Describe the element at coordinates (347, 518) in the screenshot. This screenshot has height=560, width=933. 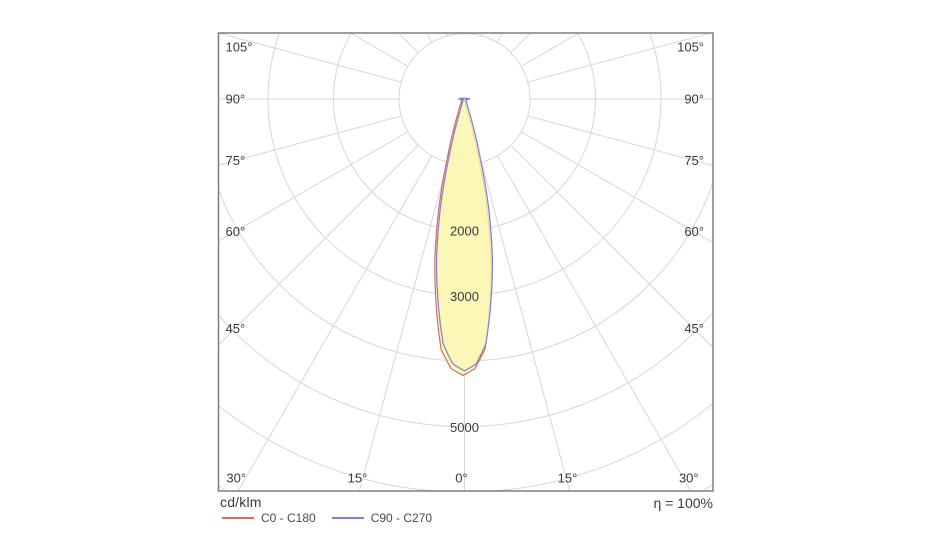
I see `legend-line-c90-c270` at that location.